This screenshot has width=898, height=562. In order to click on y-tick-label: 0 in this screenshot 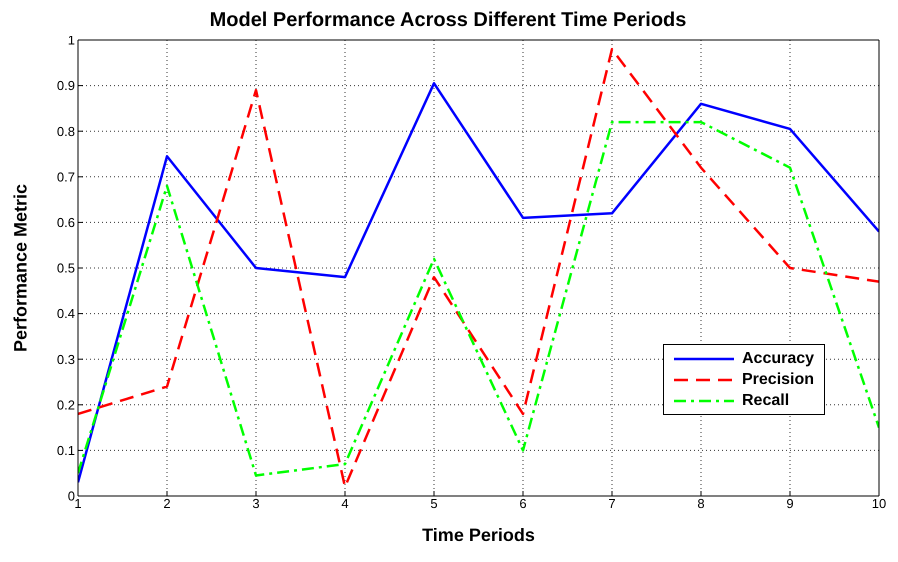, I will do `click(71, 496)`.